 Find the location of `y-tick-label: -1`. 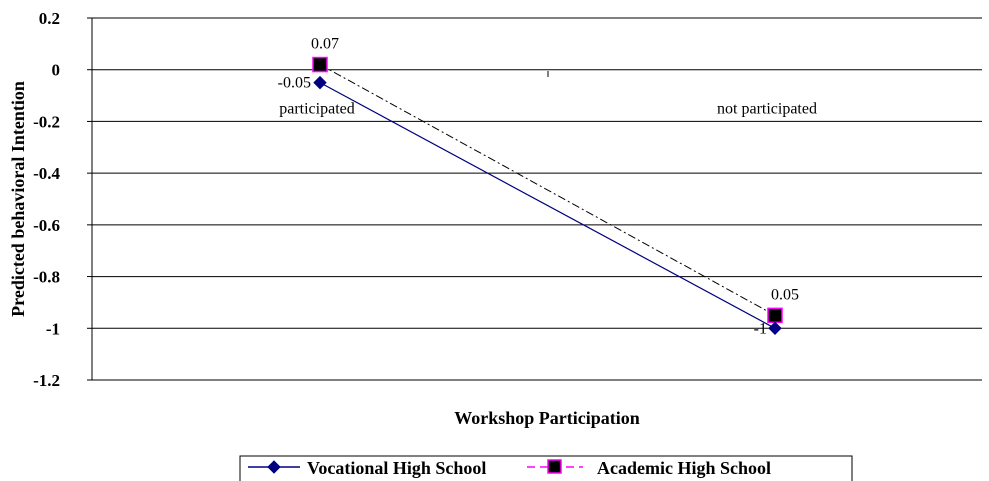

y-tick-label: -1 is located at coordinates (53, 328).